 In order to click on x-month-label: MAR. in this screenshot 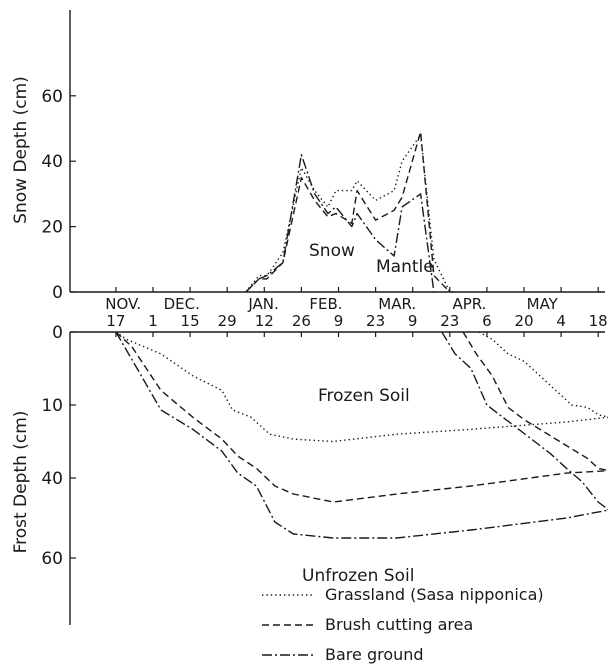, I will do `click(397, 304)`.